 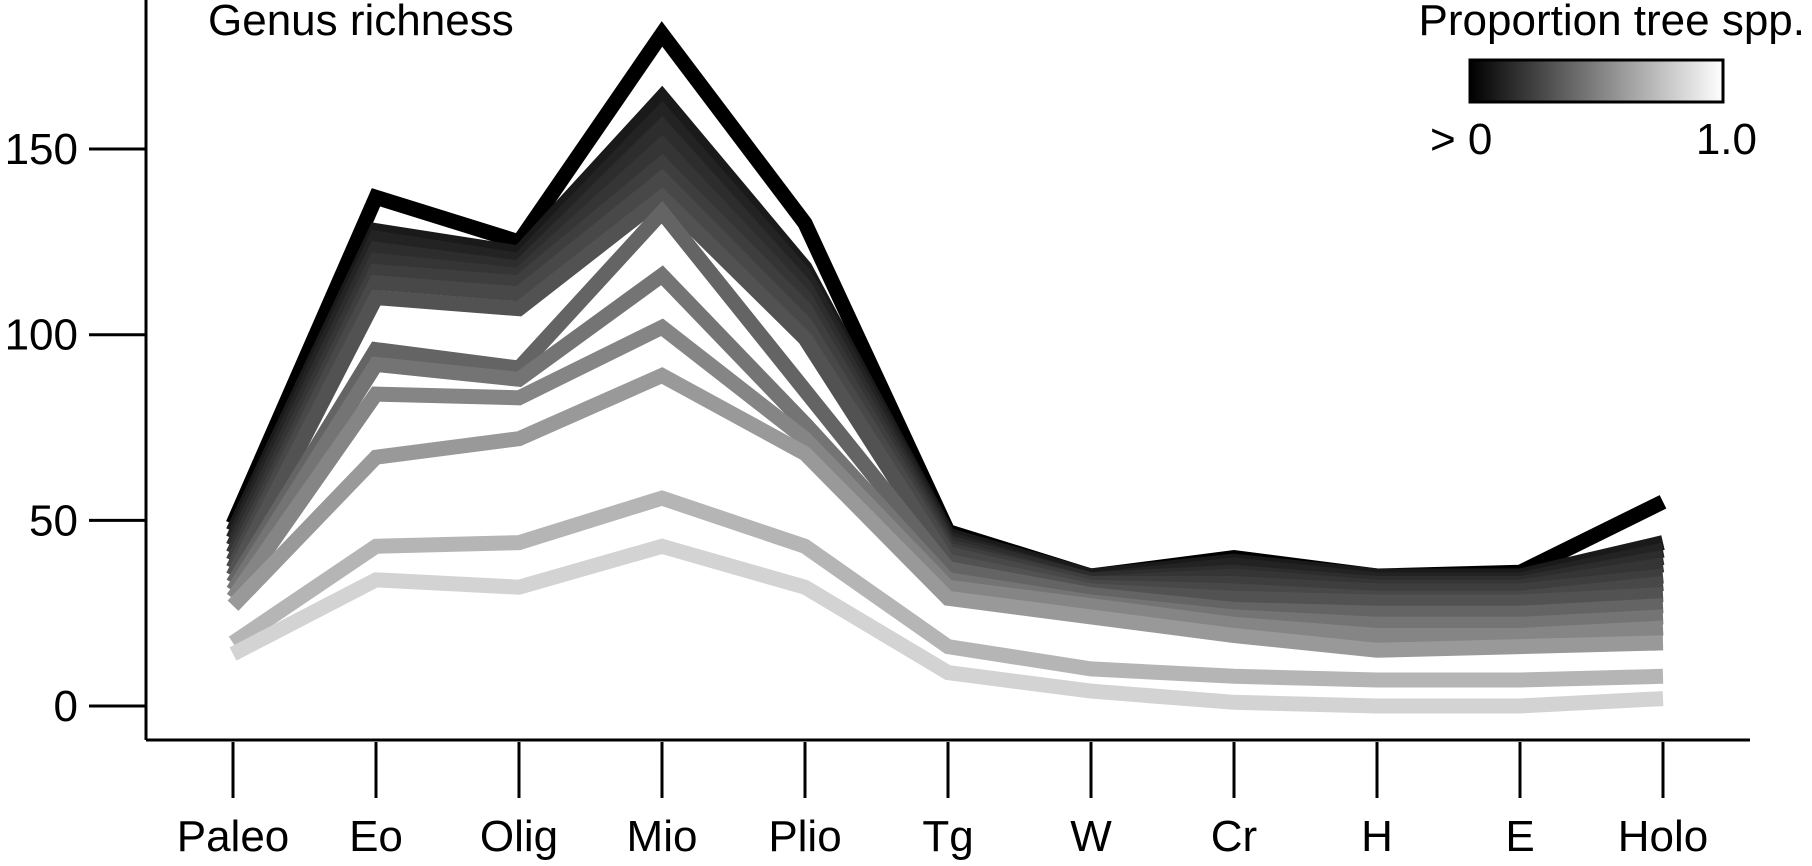 I want to click on x-axis-ticks: Paleo Eo Olig Mio Plio Tg W Cr H E Holo, so click(x=943, y=801).